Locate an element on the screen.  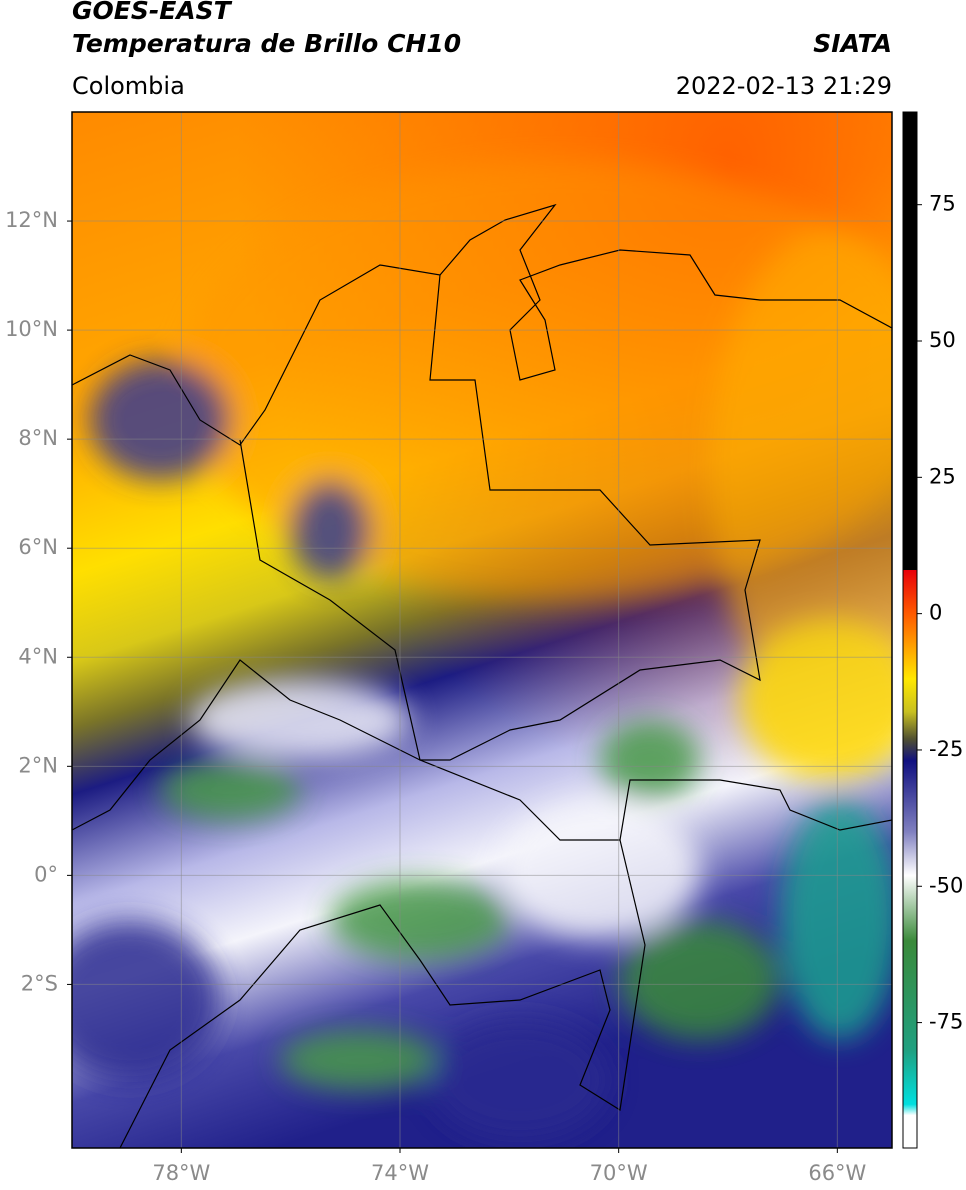
subtitle: Temperatura de Brillo CH10 is located at coordinates (266, 43).